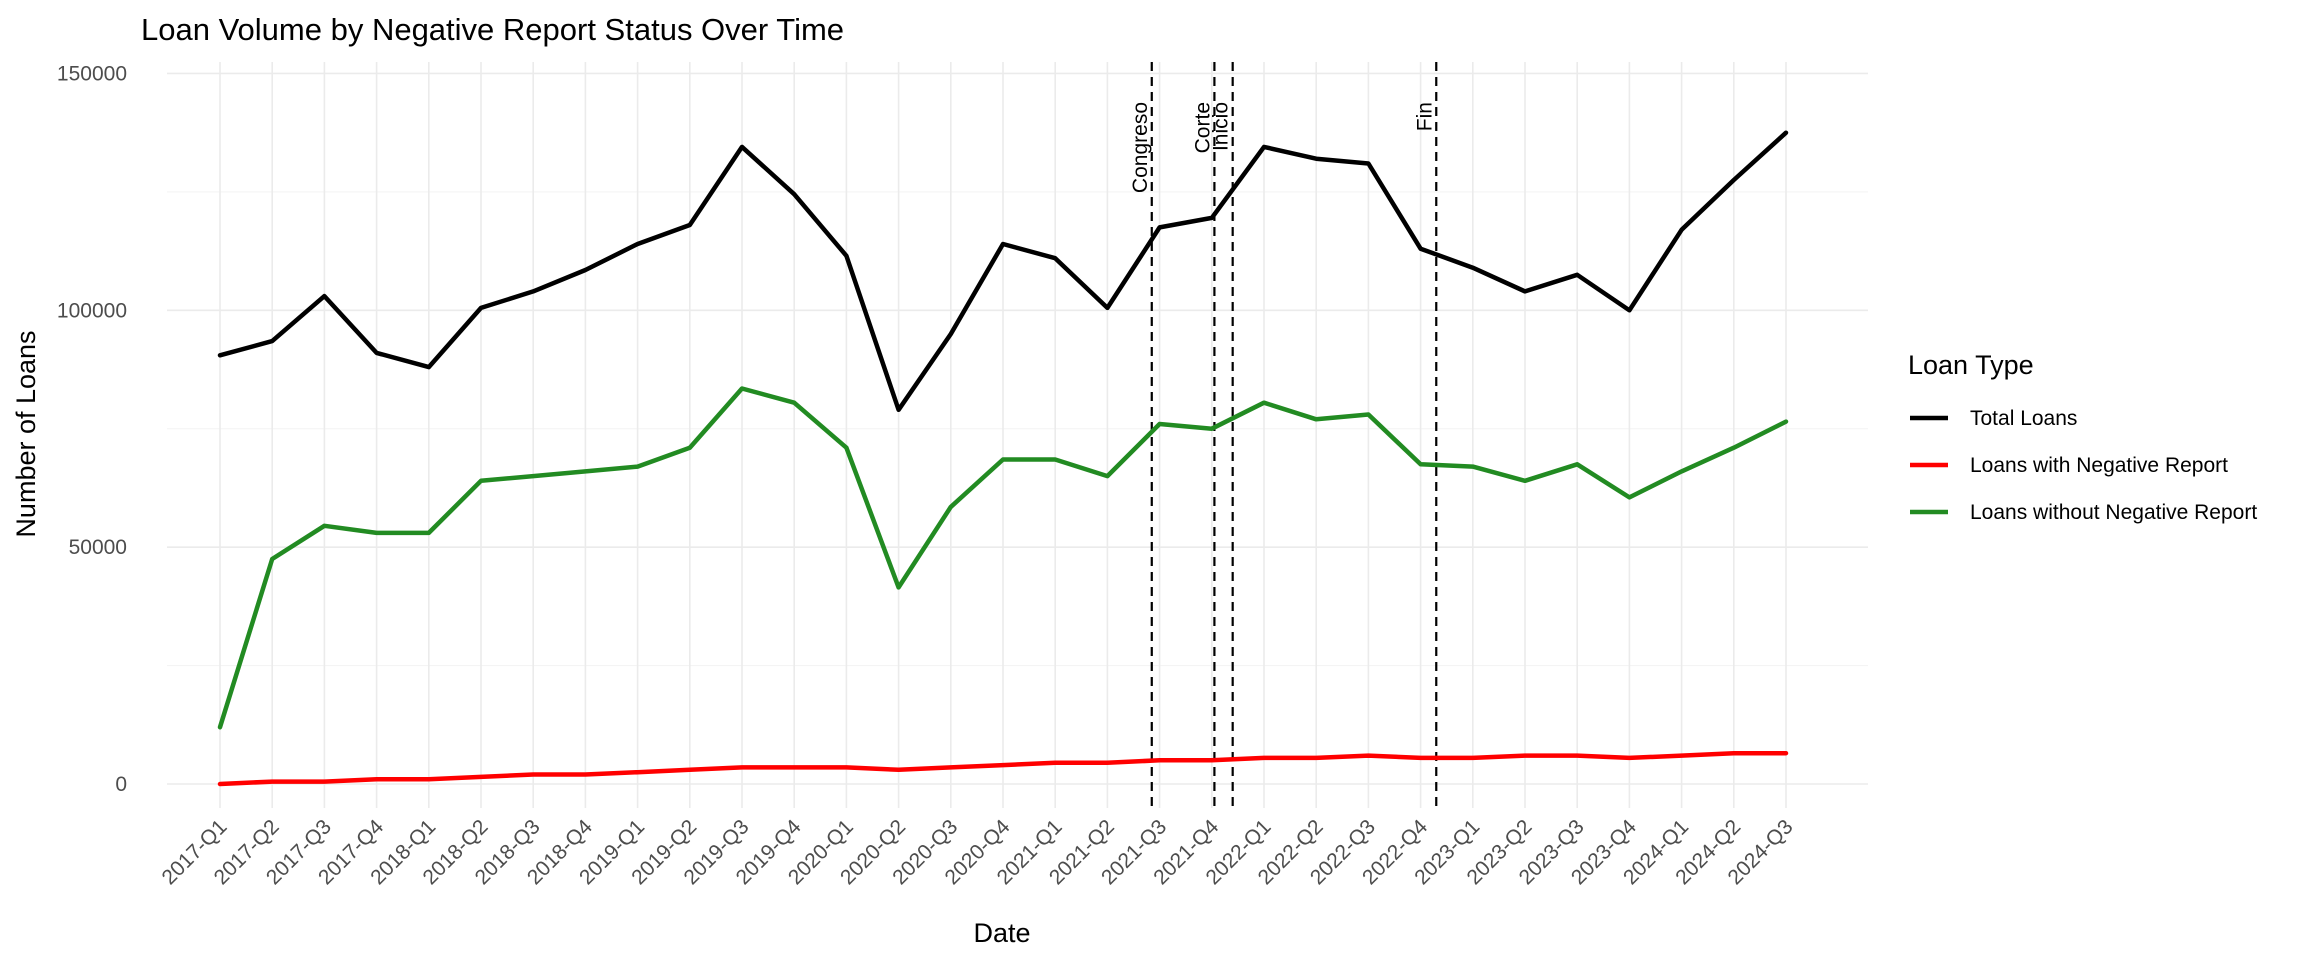  What do you see at coordinates (92, 429) in the screenshot?
I see `y-axis-ticks: 0 50000 100000 150000` at bounding box center [92, 429].